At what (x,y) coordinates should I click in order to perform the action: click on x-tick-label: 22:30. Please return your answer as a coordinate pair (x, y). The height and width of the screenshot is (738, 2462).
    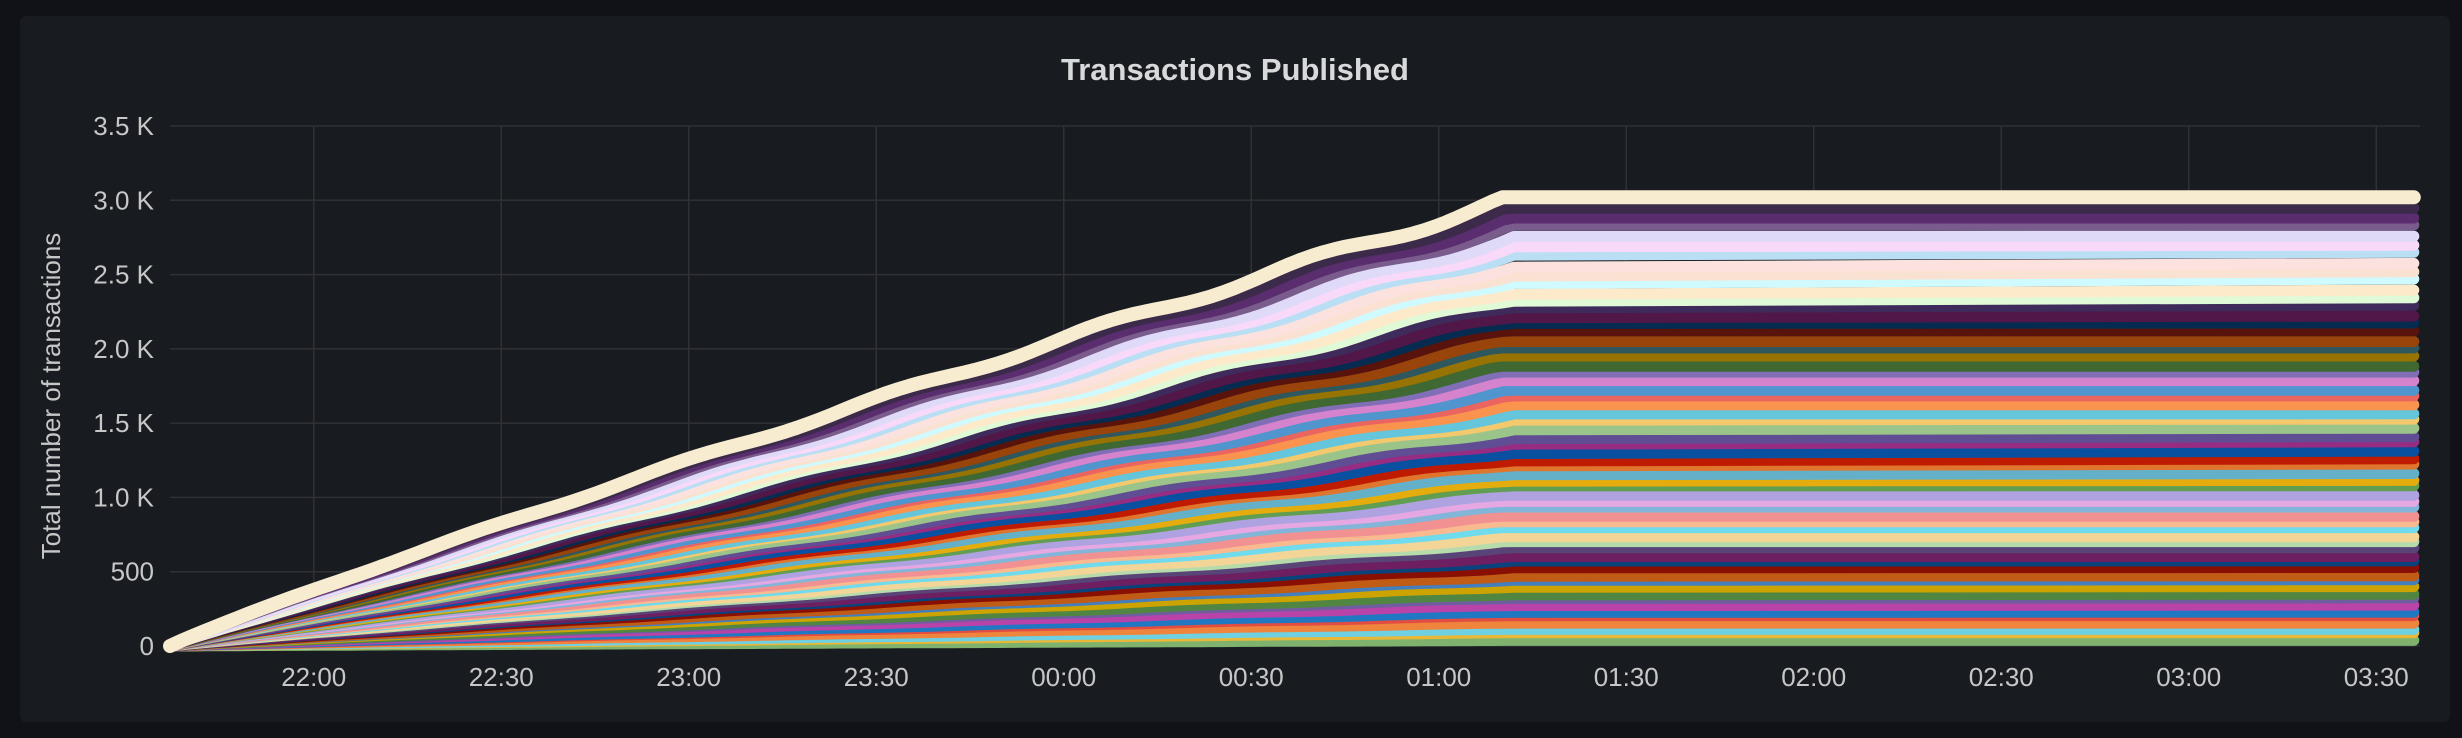
    Looking at the image, I should click on (501, 677).